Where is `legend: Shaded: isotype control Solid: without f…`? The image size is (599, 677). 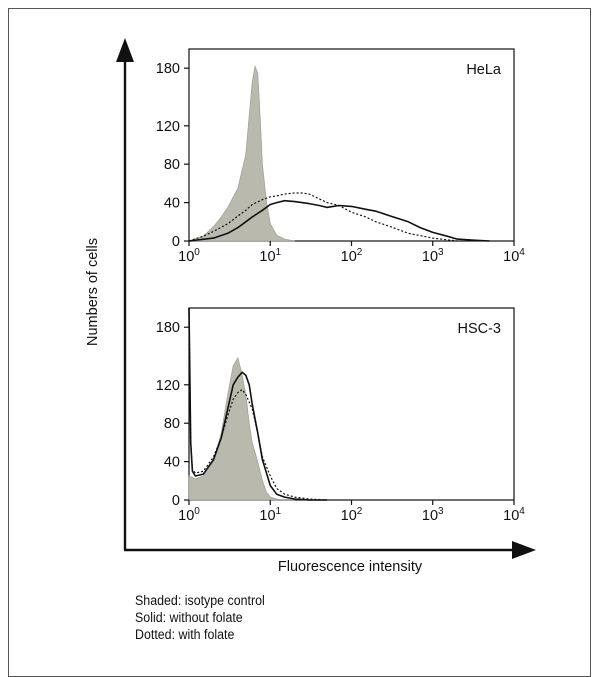 legend: Shaded: isotype control Solid: without f… is located at coordinates (200, 617).